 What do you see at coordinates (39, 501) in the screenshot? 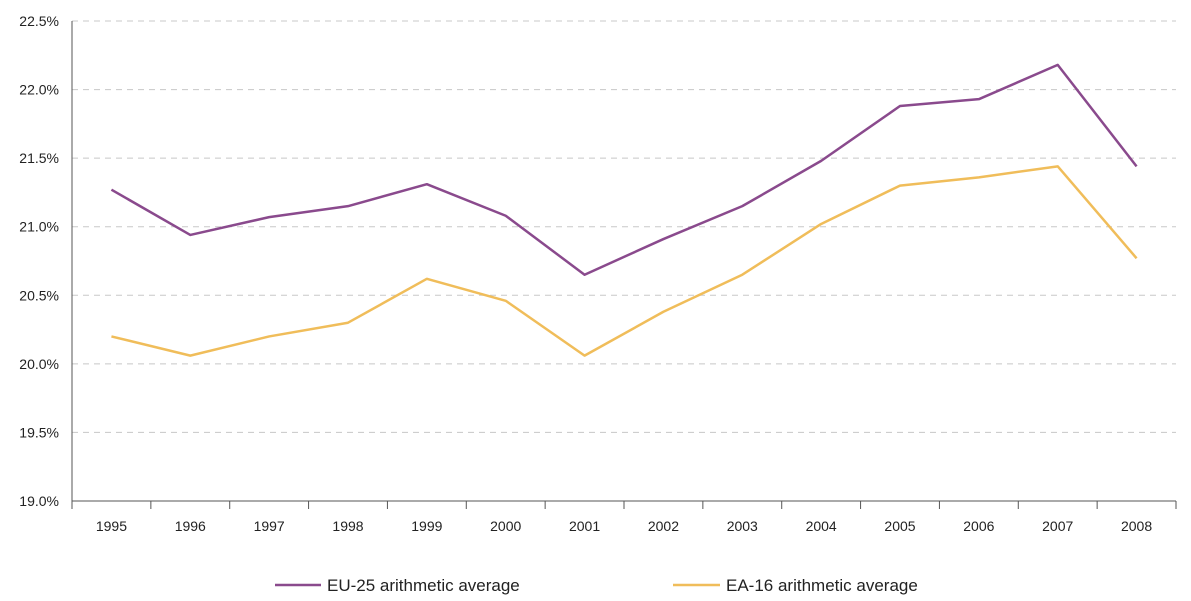
I see `y-tick-label: 19.0%` at bounding box center [39, 501].